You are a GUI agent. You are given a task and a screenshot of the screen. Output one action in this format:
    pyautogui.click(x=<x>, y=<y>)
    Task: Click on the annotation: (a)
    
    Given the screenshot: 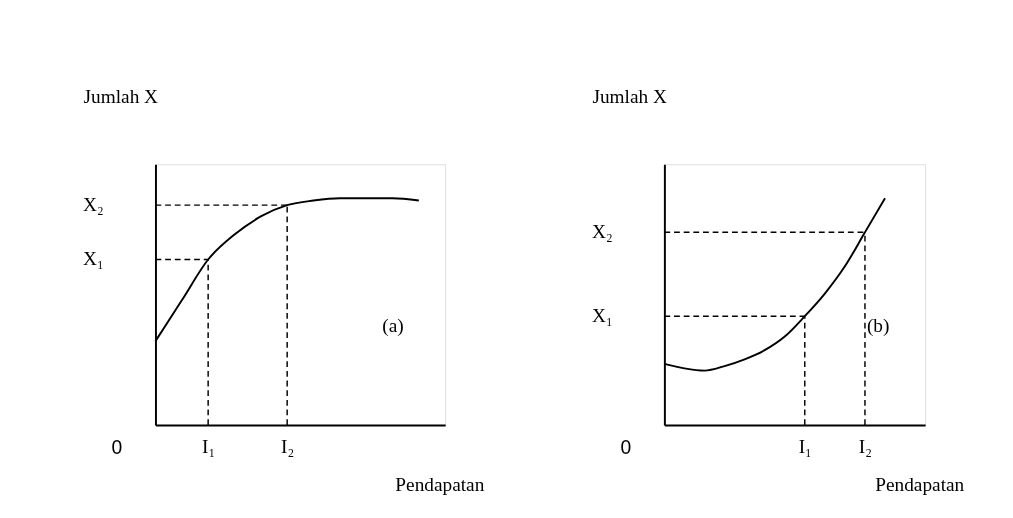 What is the action you would take?
    pyautogui.click(x=393, y=325)
    